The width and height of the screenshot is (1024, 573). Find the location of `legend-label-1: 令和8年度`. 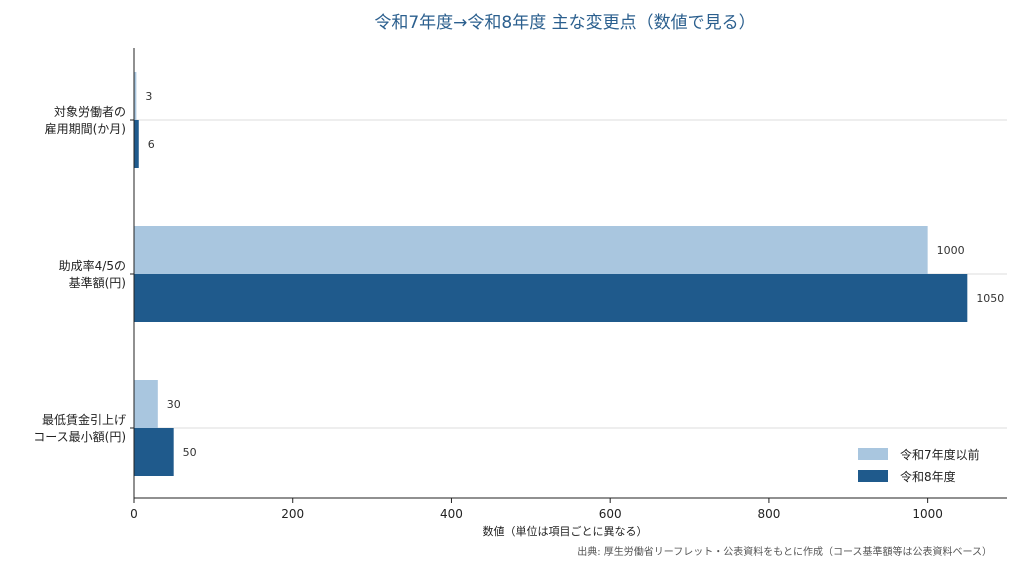

legend-label-1: 令和8年度 is located at coordinates (928, 476).